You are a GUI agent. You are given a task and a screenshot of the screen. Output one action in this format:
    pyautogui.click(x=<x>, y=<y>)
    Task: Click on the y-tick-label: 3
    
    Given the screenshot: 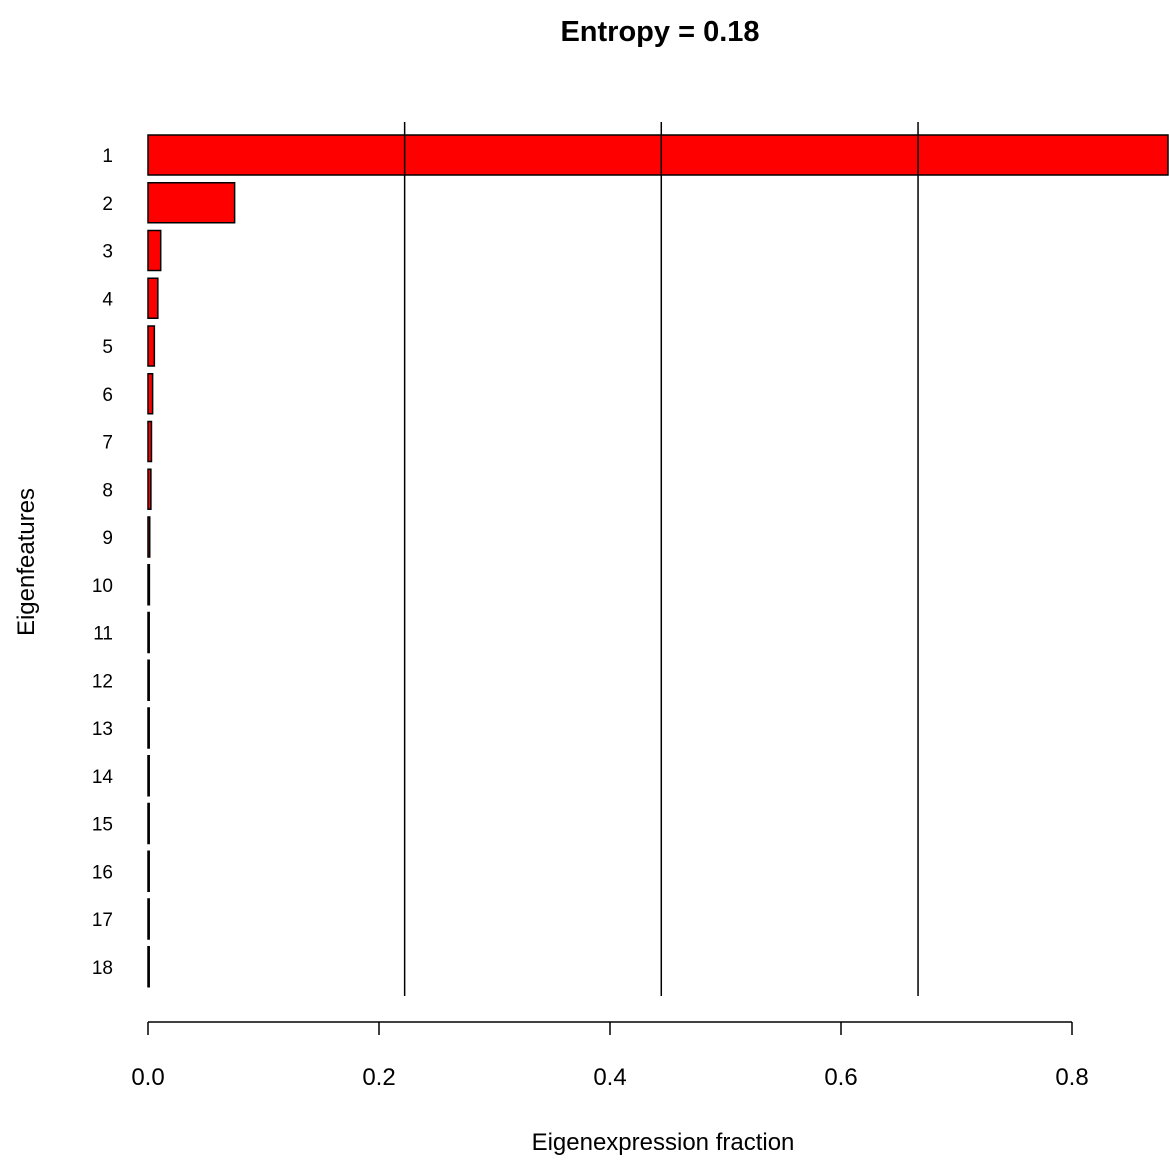 What is the action you would take?
    pyautogui.click(x=107, y=252)
    